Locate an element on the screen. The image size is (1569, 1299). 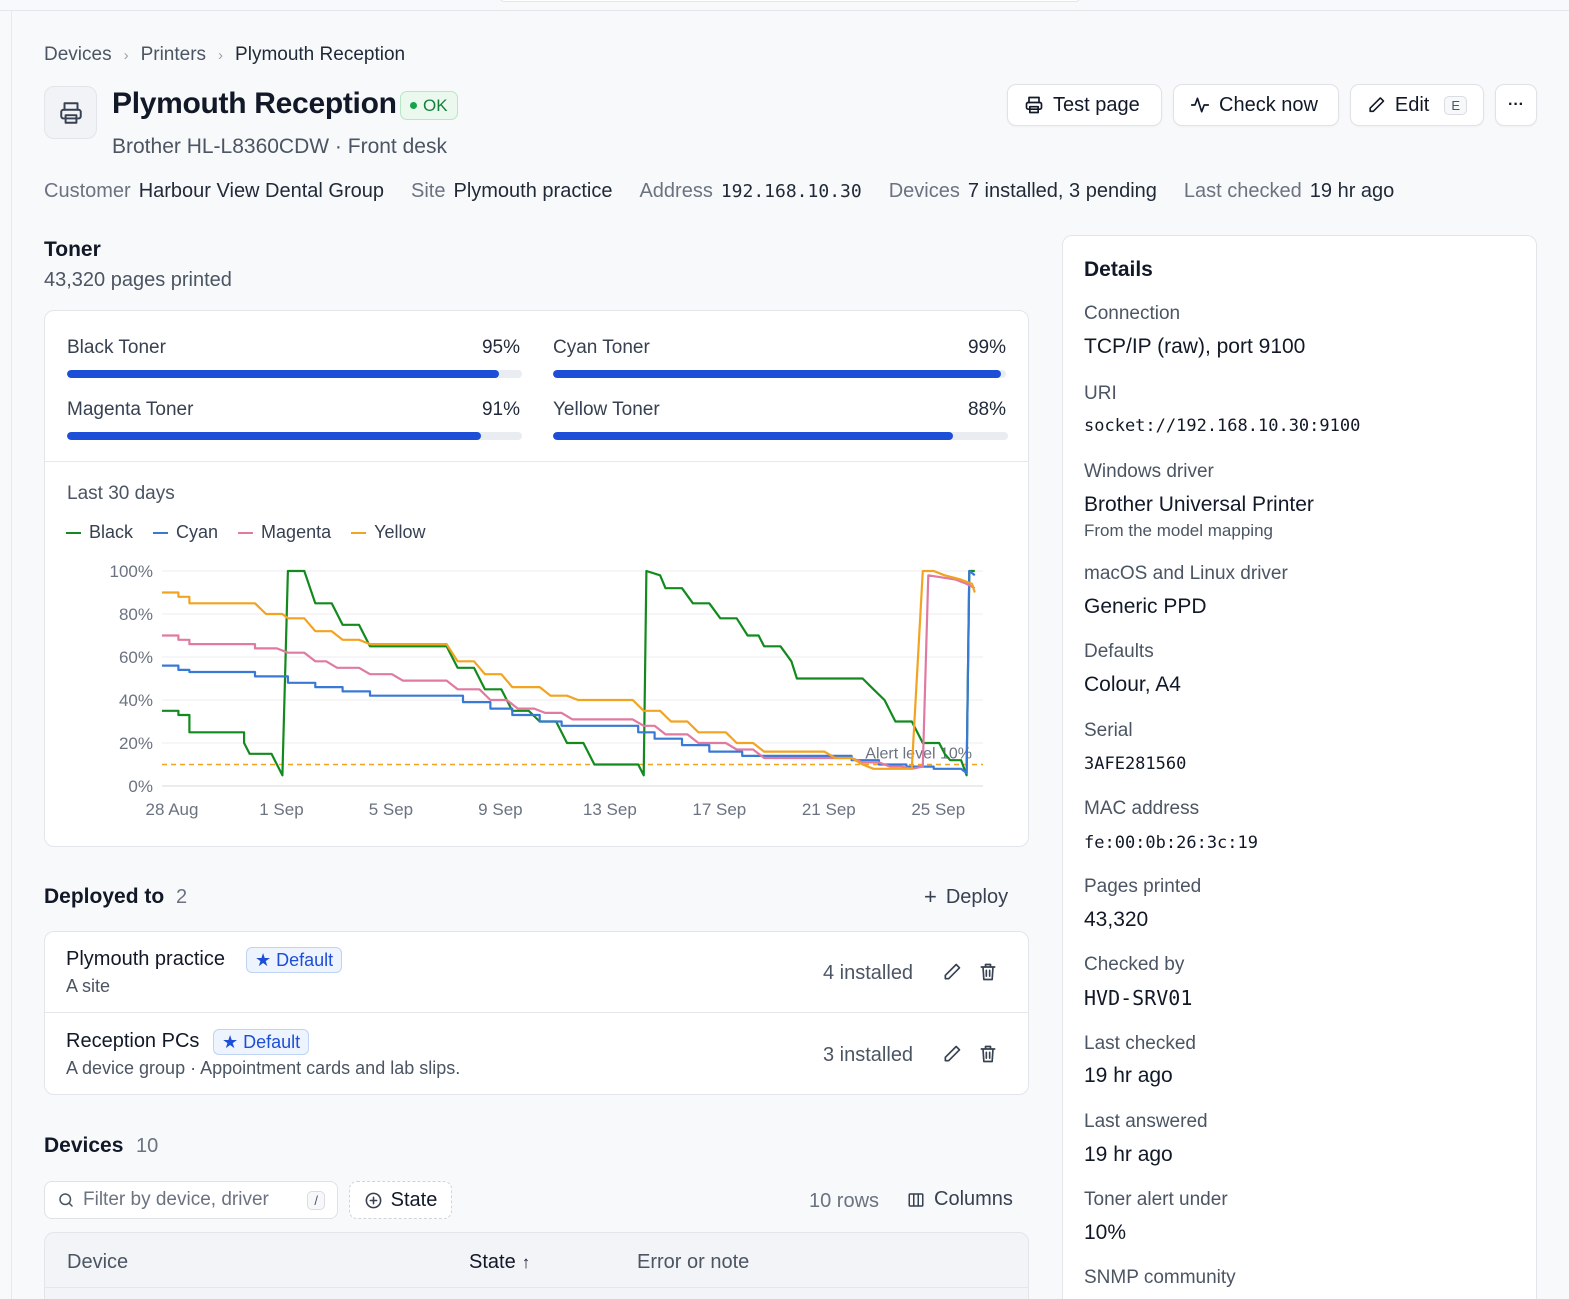
legend-cyan: Cyan is located at coordinates (185, 532).